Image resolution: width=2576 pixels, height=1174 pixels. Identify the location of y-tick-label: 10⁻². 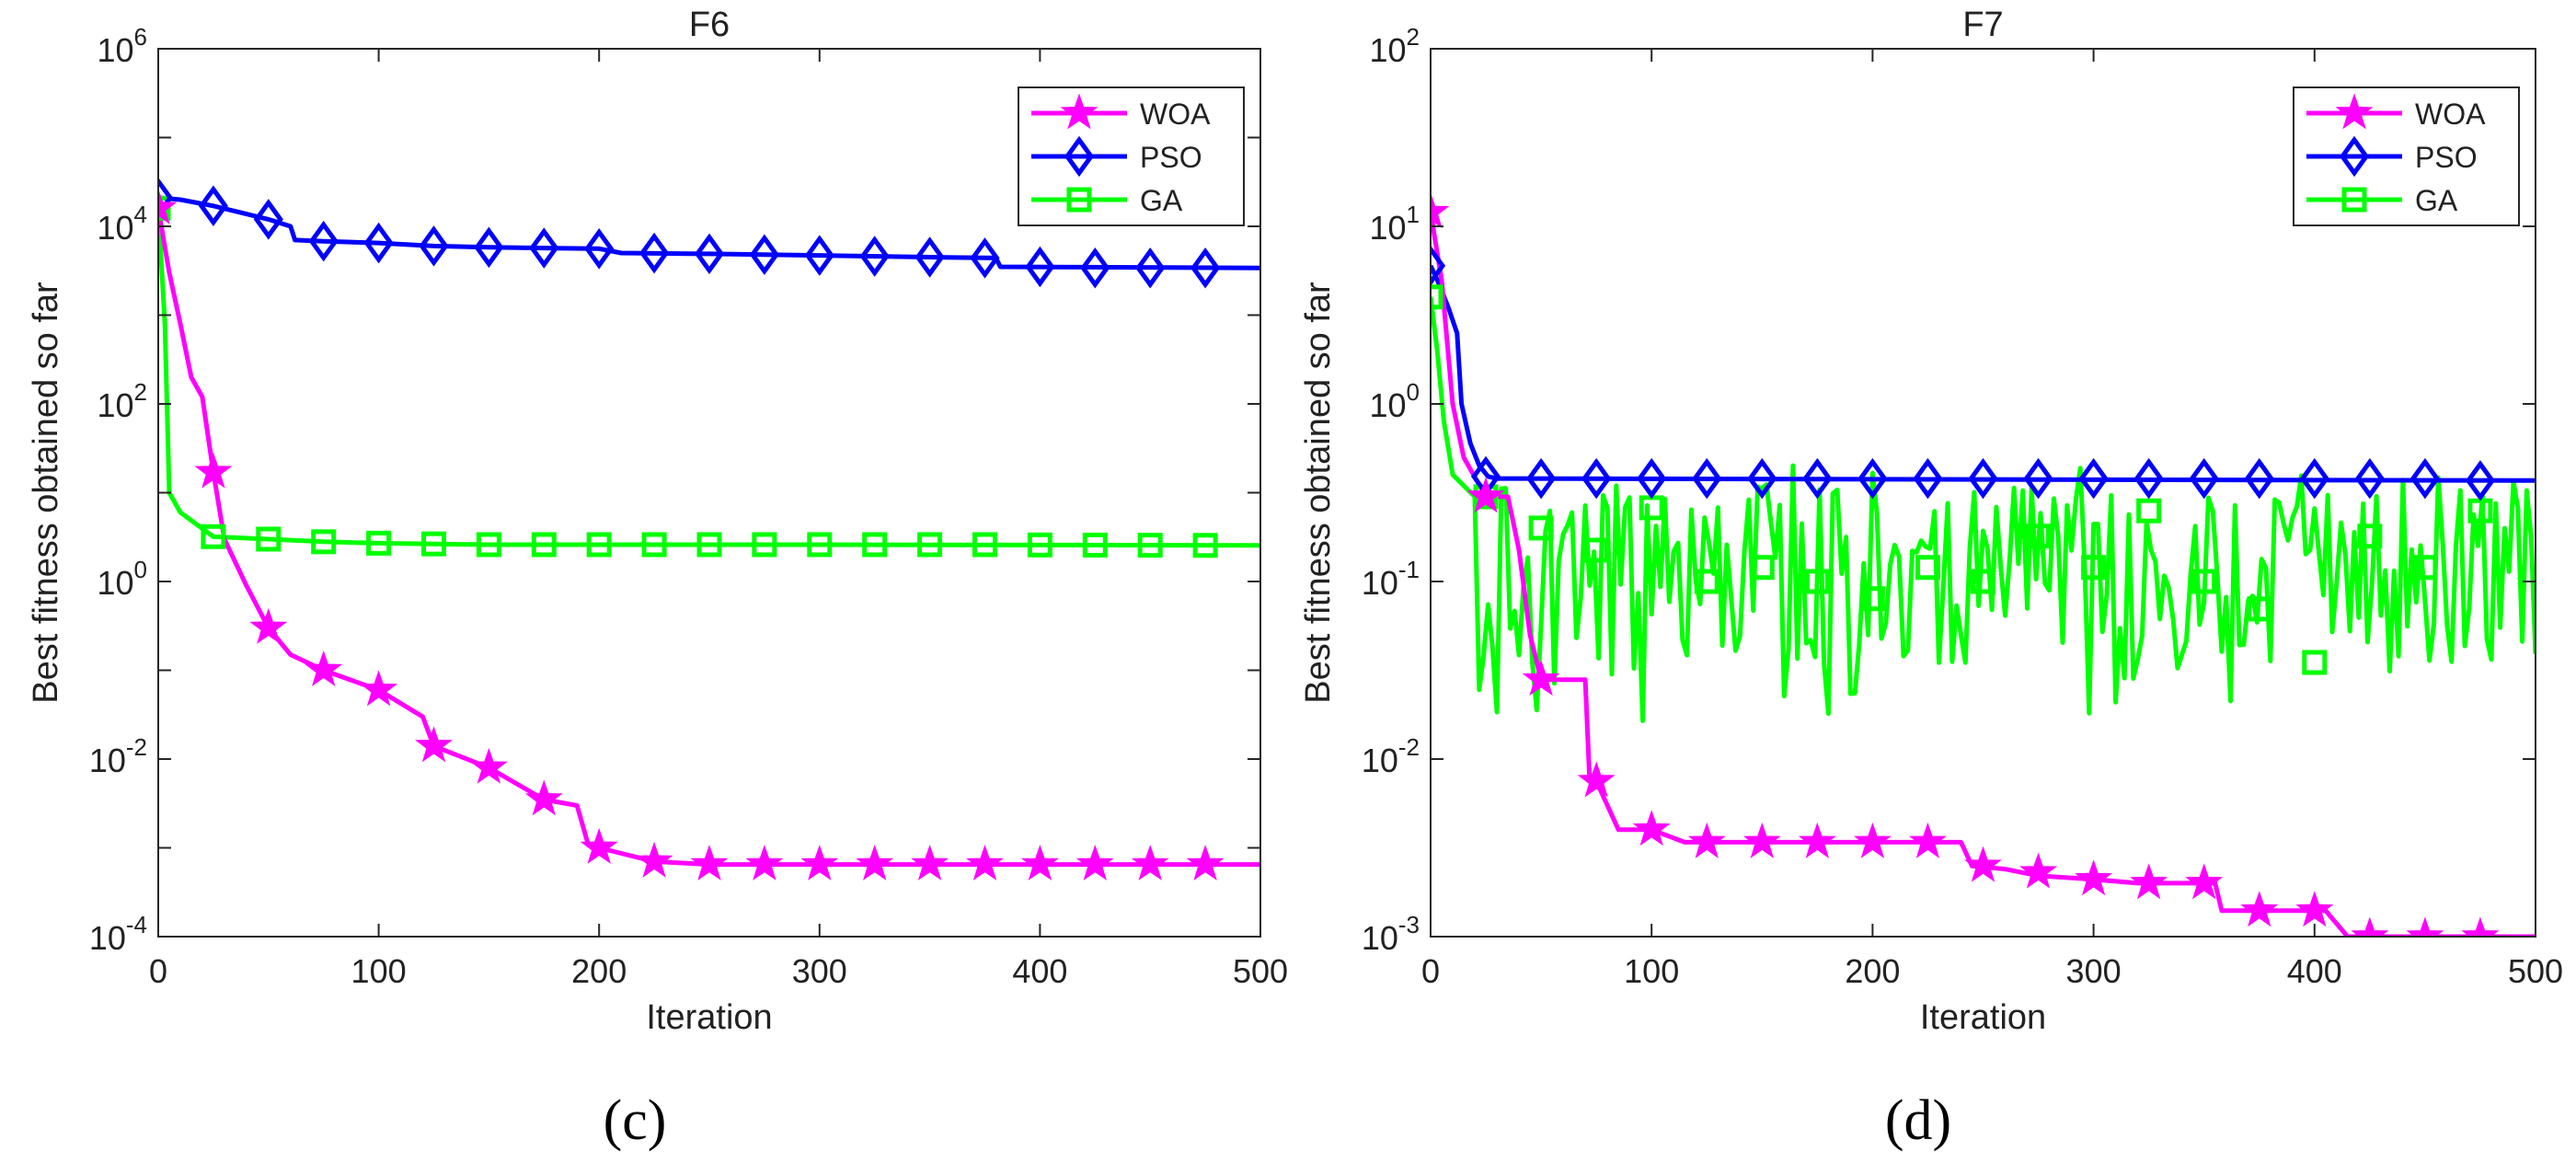
(1391, 756).